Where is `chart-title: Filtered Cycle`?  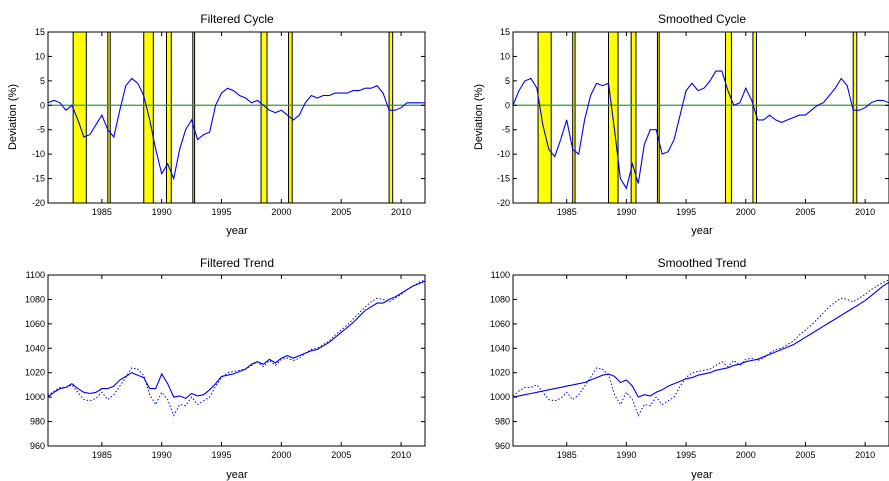
chart-title: Filtered Cycle is located at coordinates (237, 19).